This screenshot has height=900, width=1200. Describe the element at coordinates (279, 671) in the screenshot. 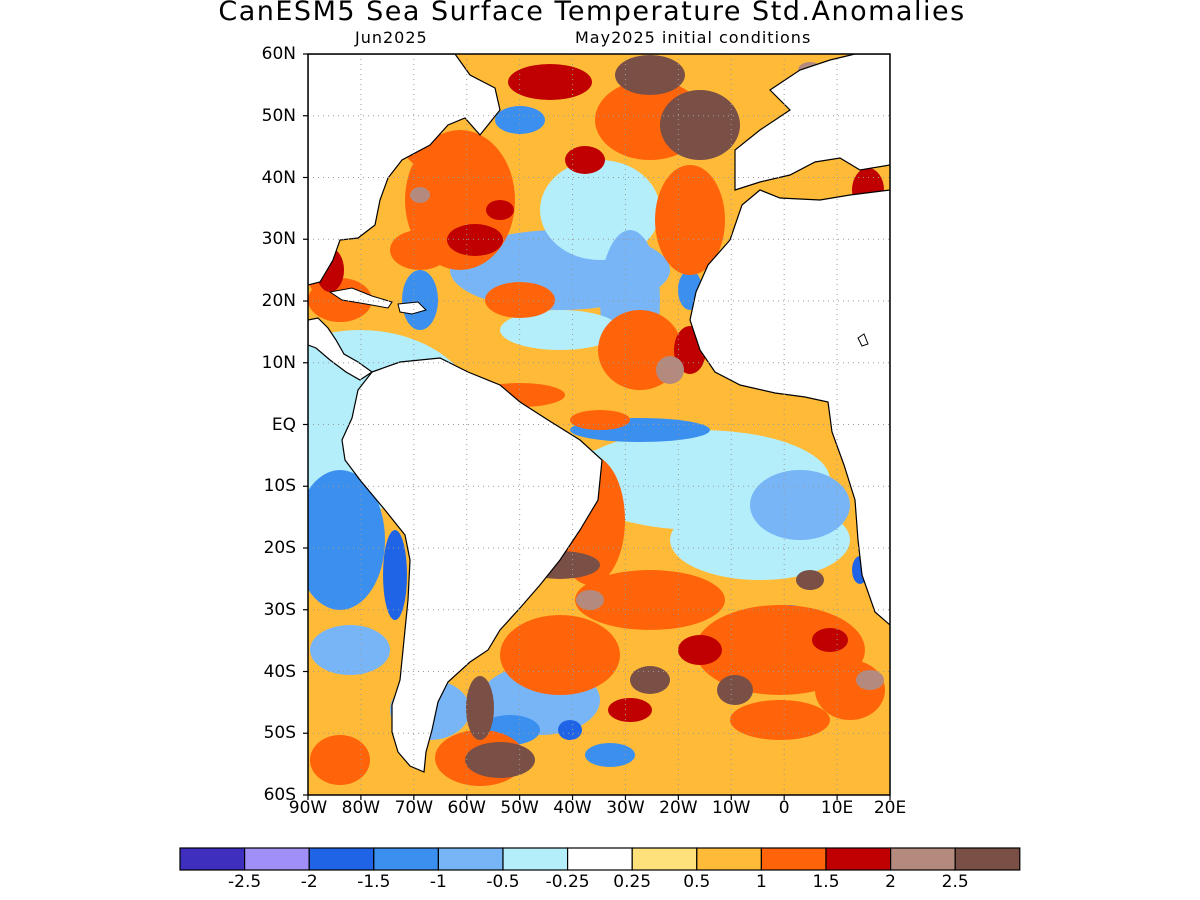

I see `lat-label: 40S` at that location.